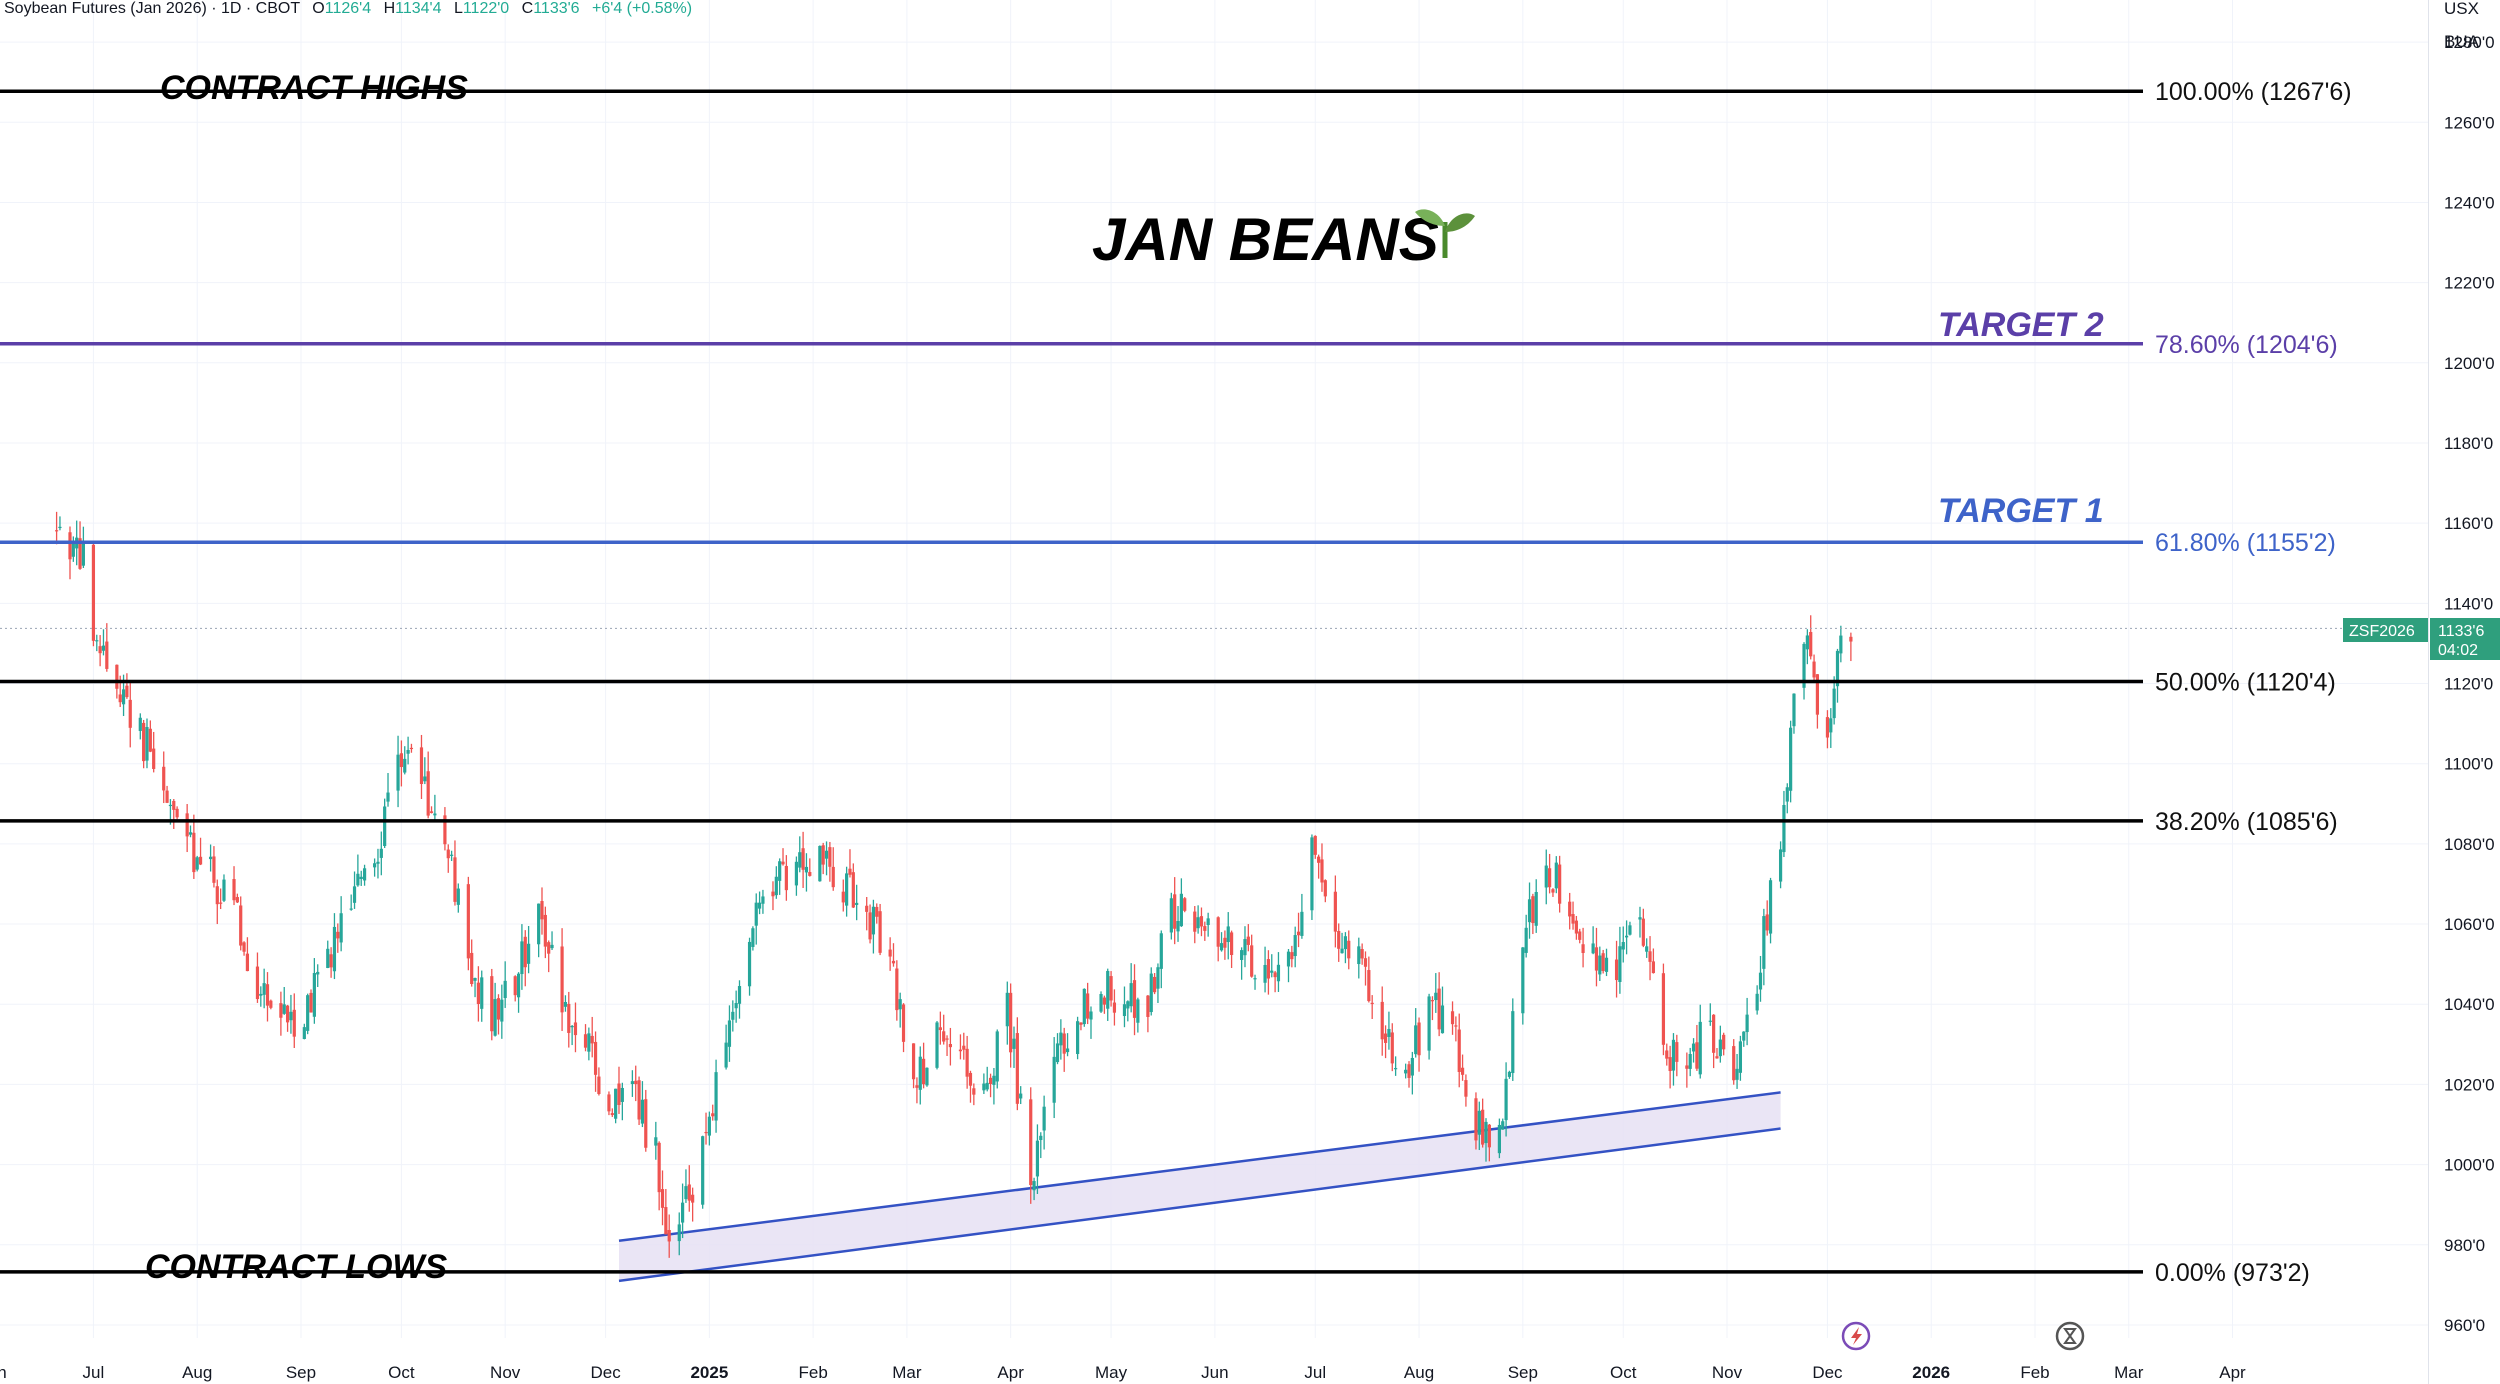 The height and width of the screenshot is (1384, 2500). What do you see at coordinates (2021, 325) in the screenshot?
I see `target-2-label: TARGET 2` at bounding box center [2021, 325].